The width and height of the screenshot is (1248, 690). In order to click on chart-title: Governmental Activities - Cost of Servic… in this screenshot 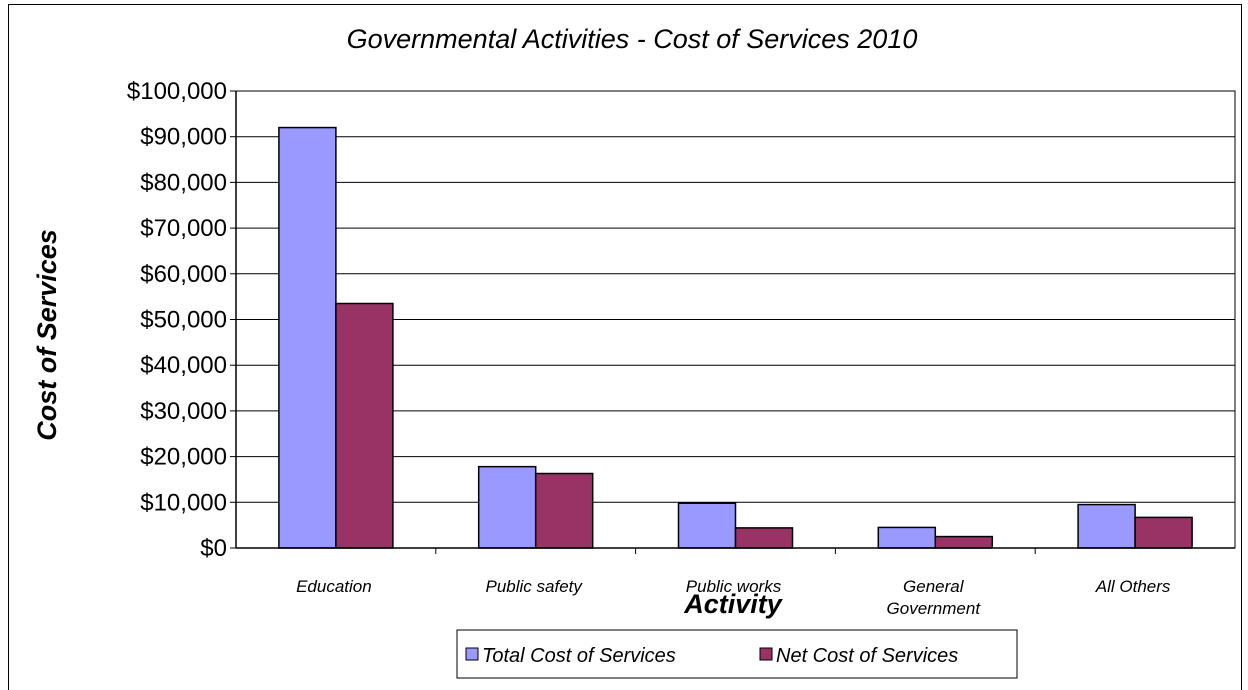, I will do `click(632, 39)`.